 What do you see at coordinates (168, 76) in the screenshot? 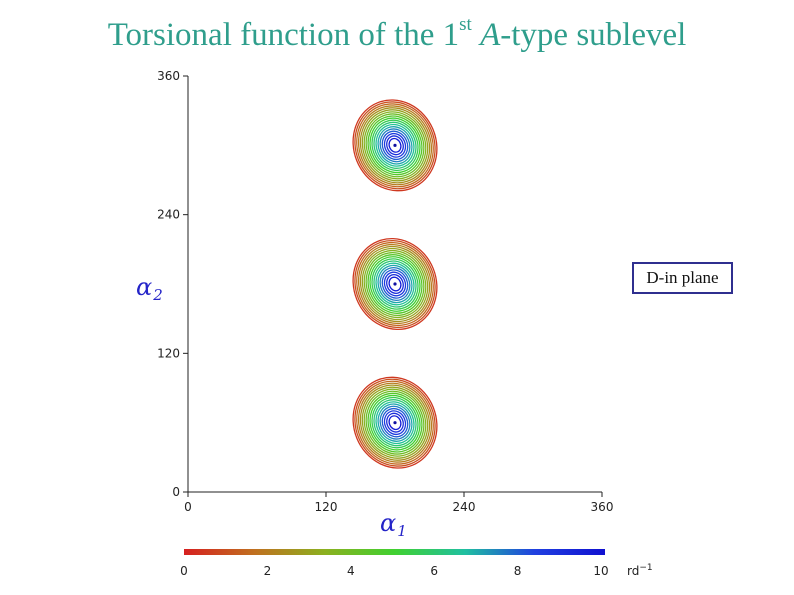
I see `y-tick-label-360: 360` at bounding box center [168, 76].